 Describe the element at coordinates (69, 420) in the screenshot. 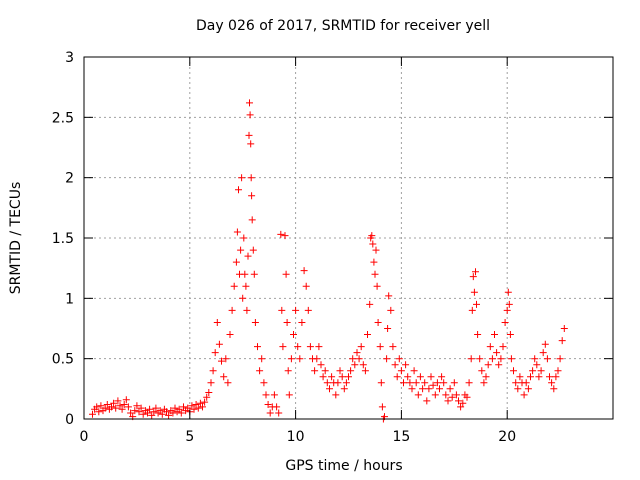

I see `y-tick-label: 0` at that location.